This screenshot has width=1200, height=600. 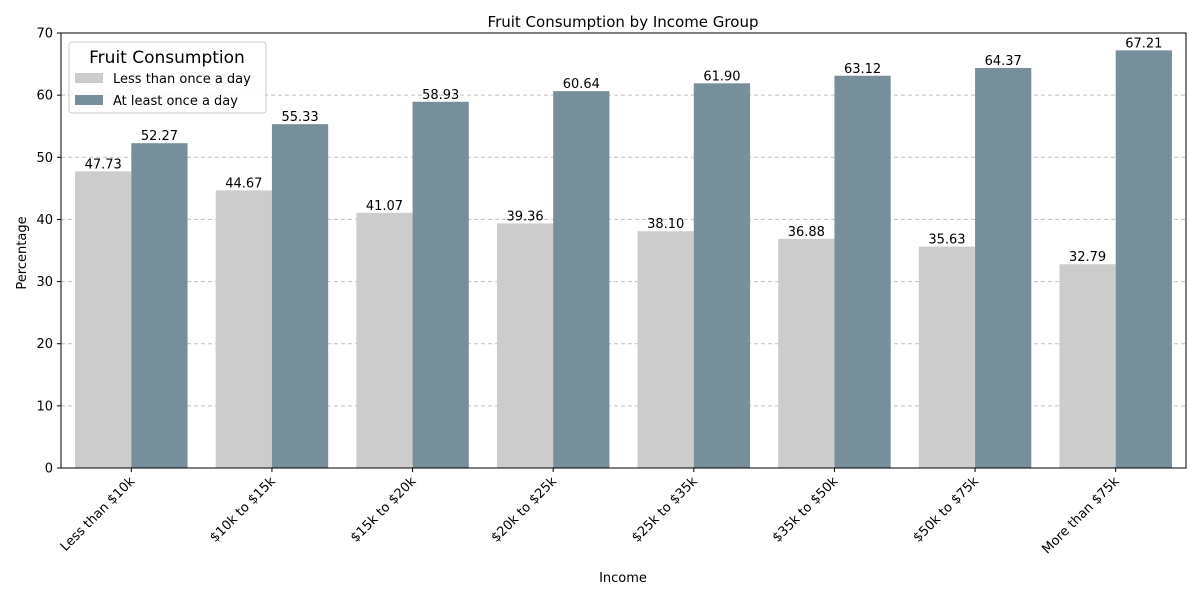 What do you see at coordinates (525, 510) in the screenshot?
I see `x-tick-label: $20k to $25k` at bounding box center [525, 510].